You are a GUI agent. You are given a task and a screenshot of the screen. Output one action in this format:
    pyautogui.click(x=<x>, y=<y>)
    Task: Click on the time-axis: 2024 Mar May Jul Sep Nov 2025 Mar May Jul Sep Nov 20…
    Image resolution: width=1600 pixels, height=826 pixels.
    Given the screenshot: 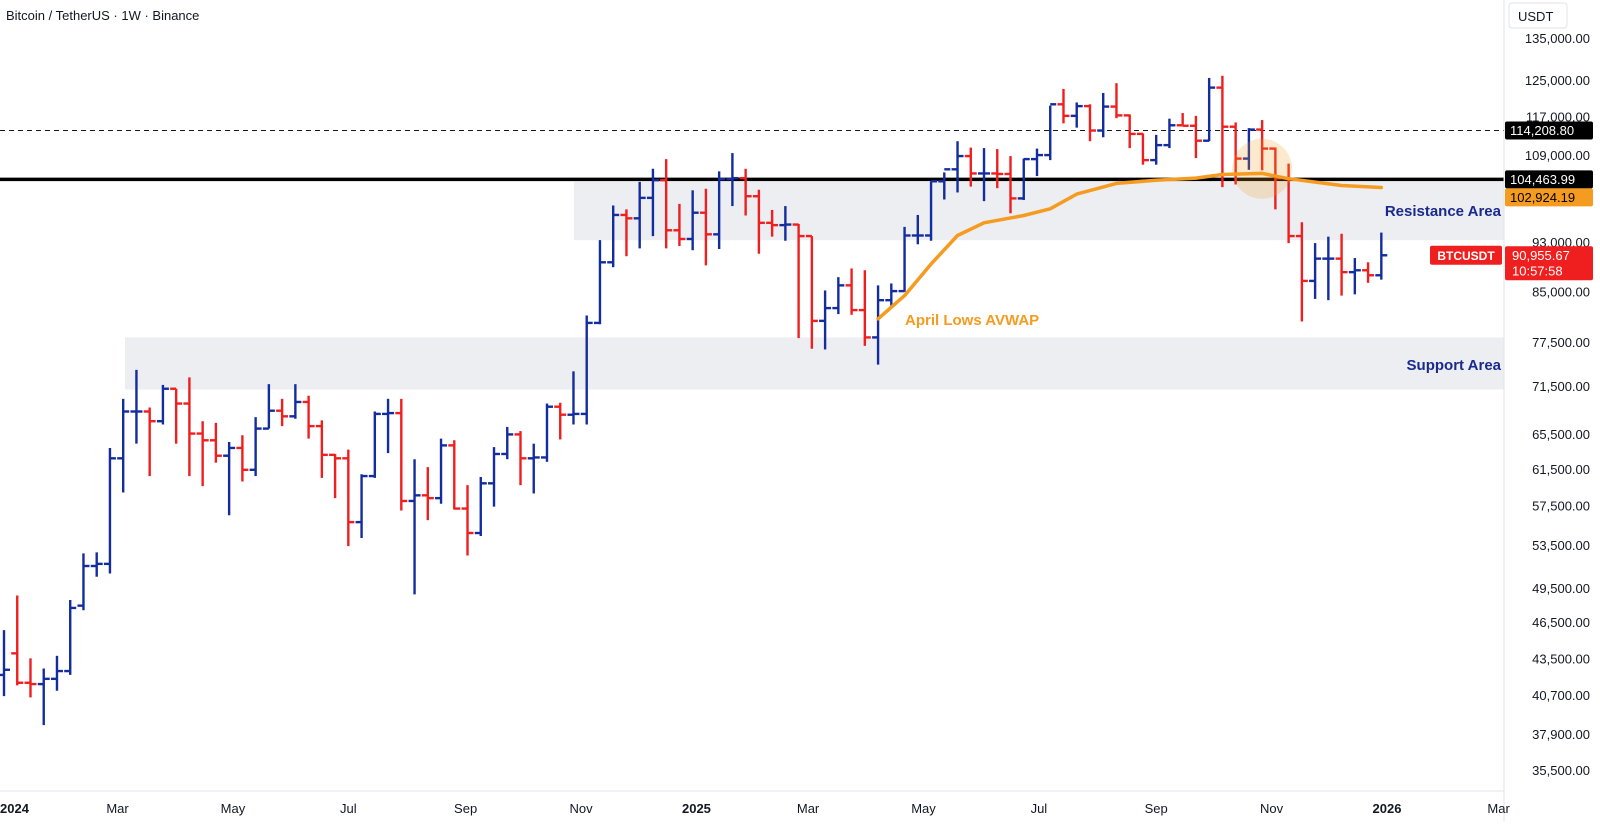 What is the action you would take?
    pyautogui.click(x=755, y=803)
    